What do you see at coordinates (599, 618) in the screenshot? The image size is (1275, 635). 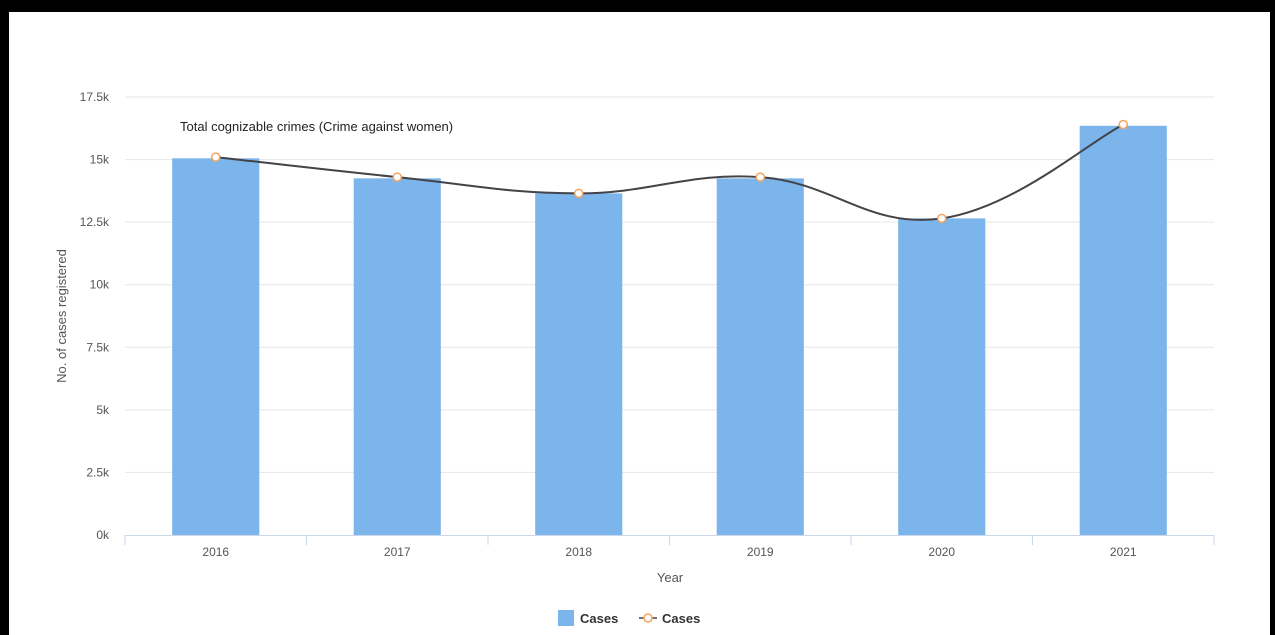 I see `legend-label-bar: Cases` at bounding box center [599, 618].